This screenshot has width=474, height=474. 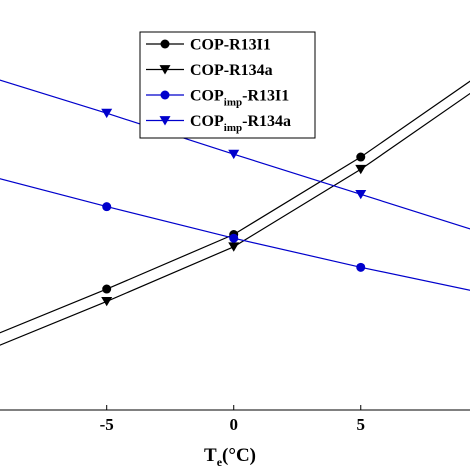 I want to click on legend-label-tail-3: -R13I1, so click(x=265, y=96).